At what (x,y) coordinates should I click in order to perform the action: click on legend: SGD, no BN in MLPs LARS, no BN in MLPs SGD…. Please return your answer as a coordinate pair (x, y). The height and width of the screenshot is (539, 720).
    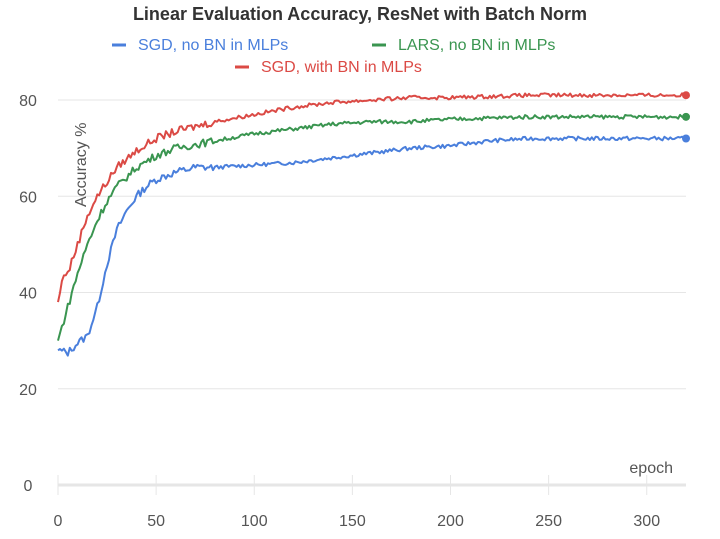
    Looking at the image, I should click on (333, 56).